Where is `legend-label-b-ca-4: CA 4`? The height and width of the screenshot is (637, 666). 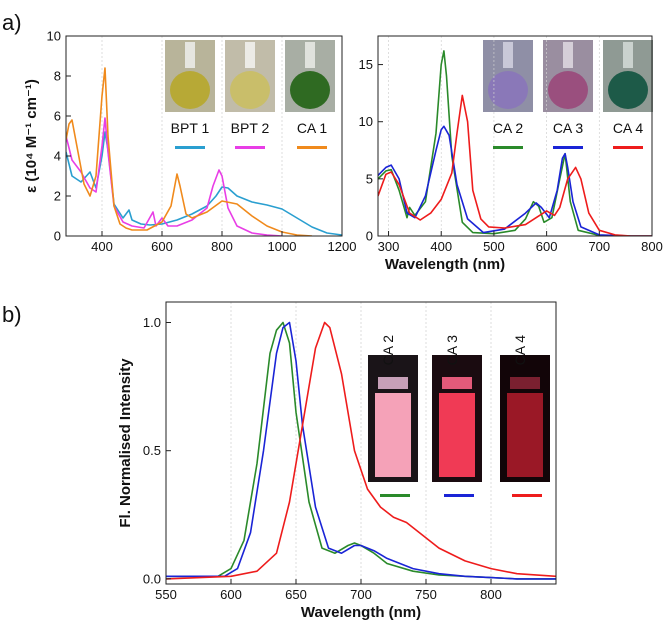 legend-label-b-ca-4: CA 4 is located at coordinates (520, 350).